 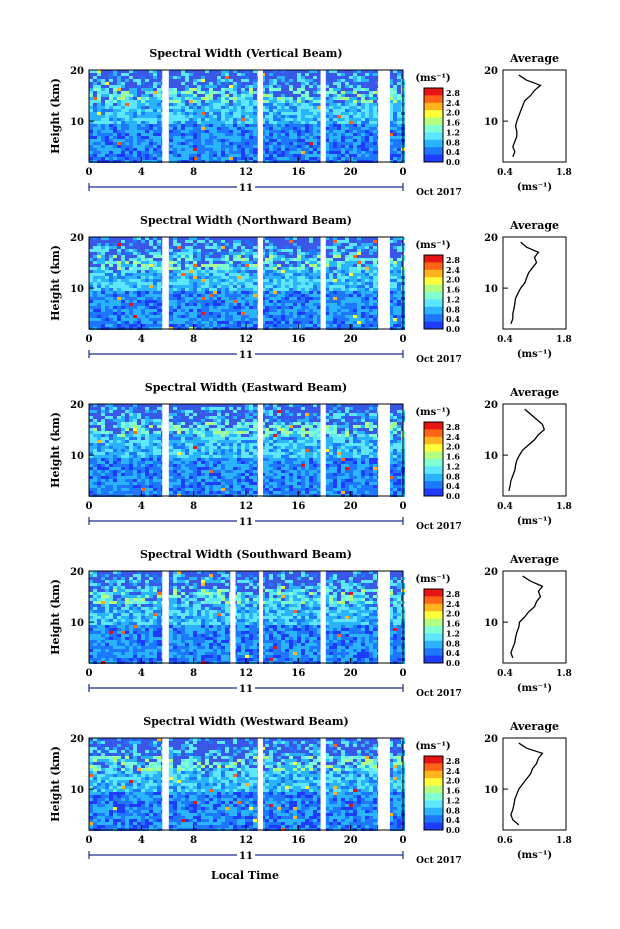 What do you see at coordinates (453, 299) in the screenshot?
I see `colorbar-tick-label: 1.2` at bounding box center [453, 299].